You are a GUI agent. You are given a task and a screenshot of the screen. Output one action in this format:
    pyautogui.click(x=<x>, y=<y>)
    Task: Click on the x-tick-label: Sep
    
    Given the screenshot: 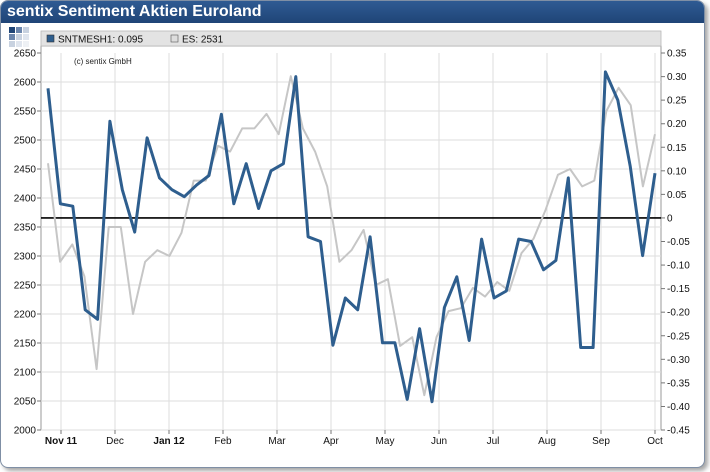 What is the action you would take?
    pyautogui.click(x=601, y=441)
    